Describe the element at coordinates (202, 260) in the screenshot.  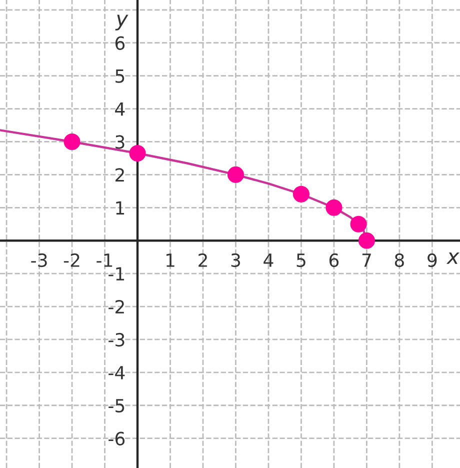
I see `x-tick-label: 2` at that location.